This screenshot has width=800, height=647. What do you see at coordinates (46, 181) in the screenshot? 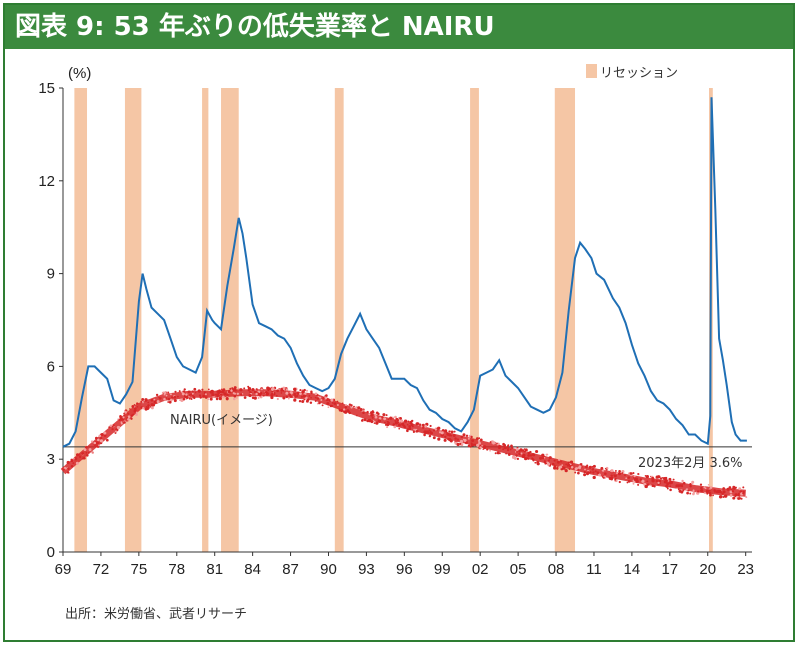
I see `y-tick-label: 12` at bounding box center [46, 181].